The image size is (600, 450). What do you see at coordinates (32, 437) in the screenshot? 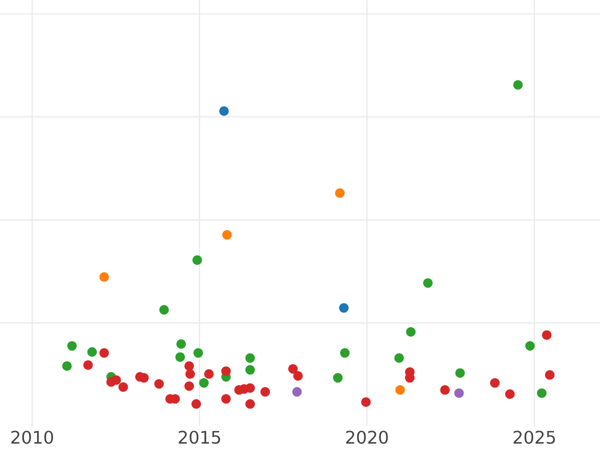
I see `x-tick-label: 2010` at bounding box center [32, 437].